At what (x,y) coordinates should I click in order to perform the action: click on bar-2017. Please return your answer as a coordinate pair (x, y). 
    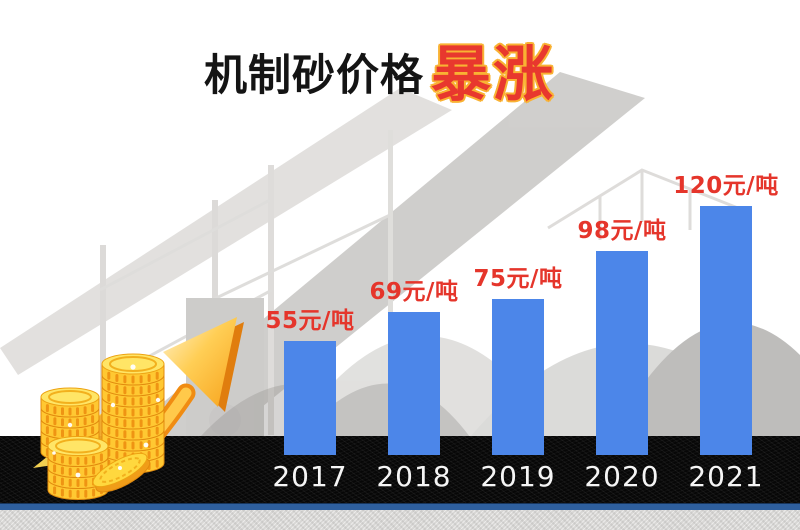
    Looking at the image, I should click on (310, 398).